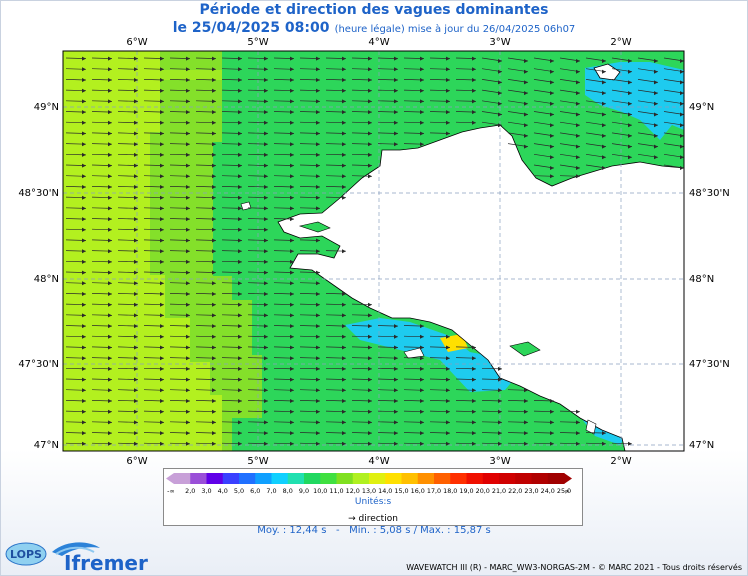 The image size is (748, 576). What do you see at coordinates (369, 491) in the screenshot?
I see `scale-label: 13,0` at bounding box center [369, 491].